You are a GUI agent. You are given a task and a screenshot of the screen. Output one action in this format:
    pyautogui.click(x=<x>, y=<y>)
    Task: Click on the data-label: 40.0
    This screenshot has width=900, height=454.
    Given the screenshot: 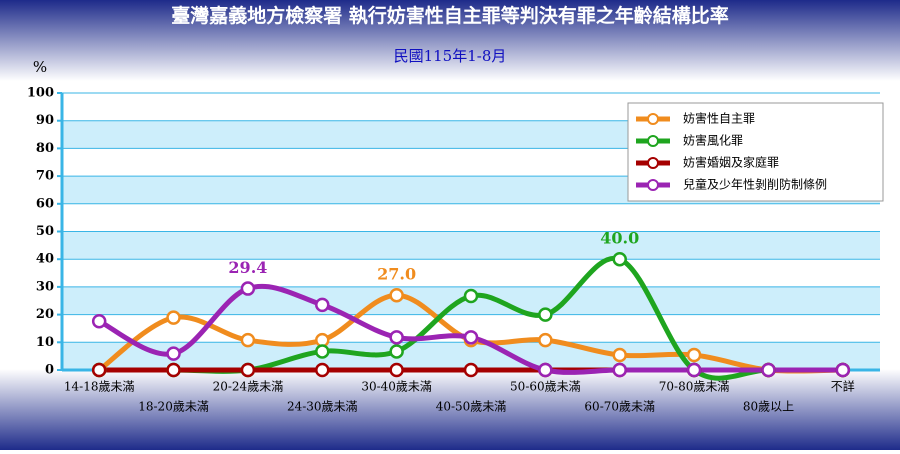 What is the action you would take?
    pyautogui.click(x=619, y=238)
    